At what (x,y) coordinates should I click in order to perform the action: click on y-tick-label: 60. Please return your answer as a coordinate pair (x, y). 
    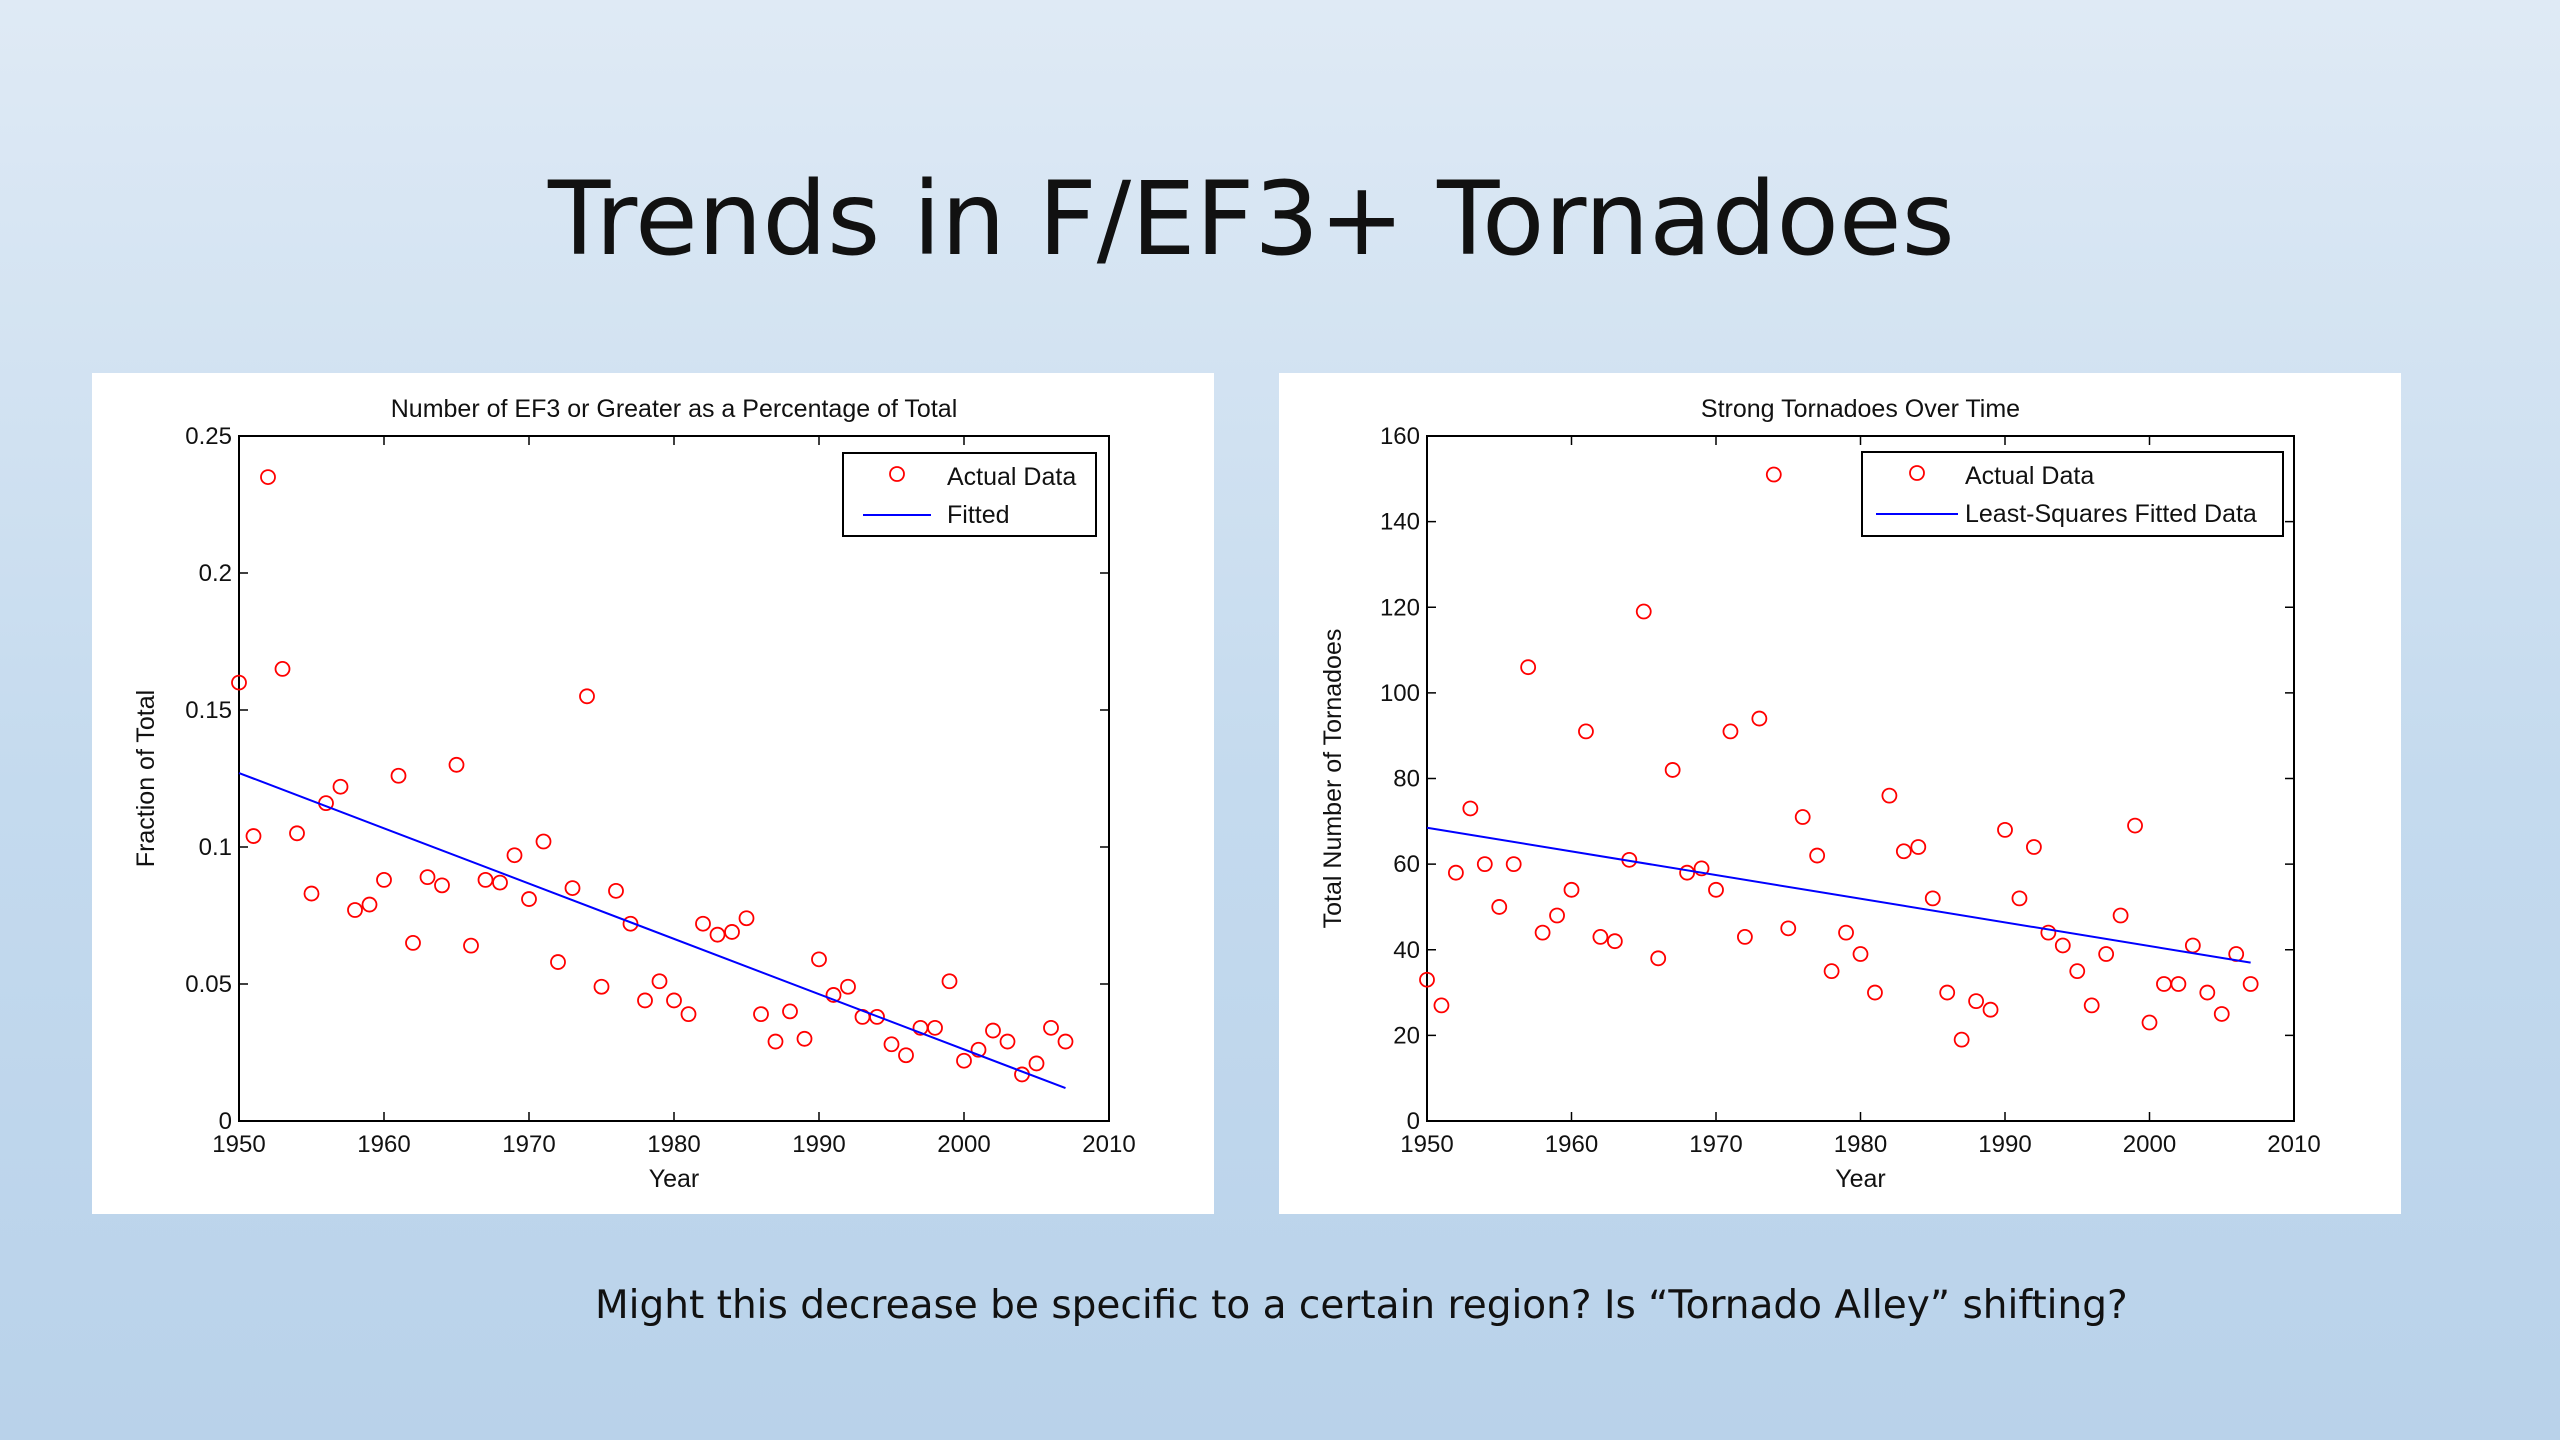
    Looking at the image, I should click on (1406, 864).